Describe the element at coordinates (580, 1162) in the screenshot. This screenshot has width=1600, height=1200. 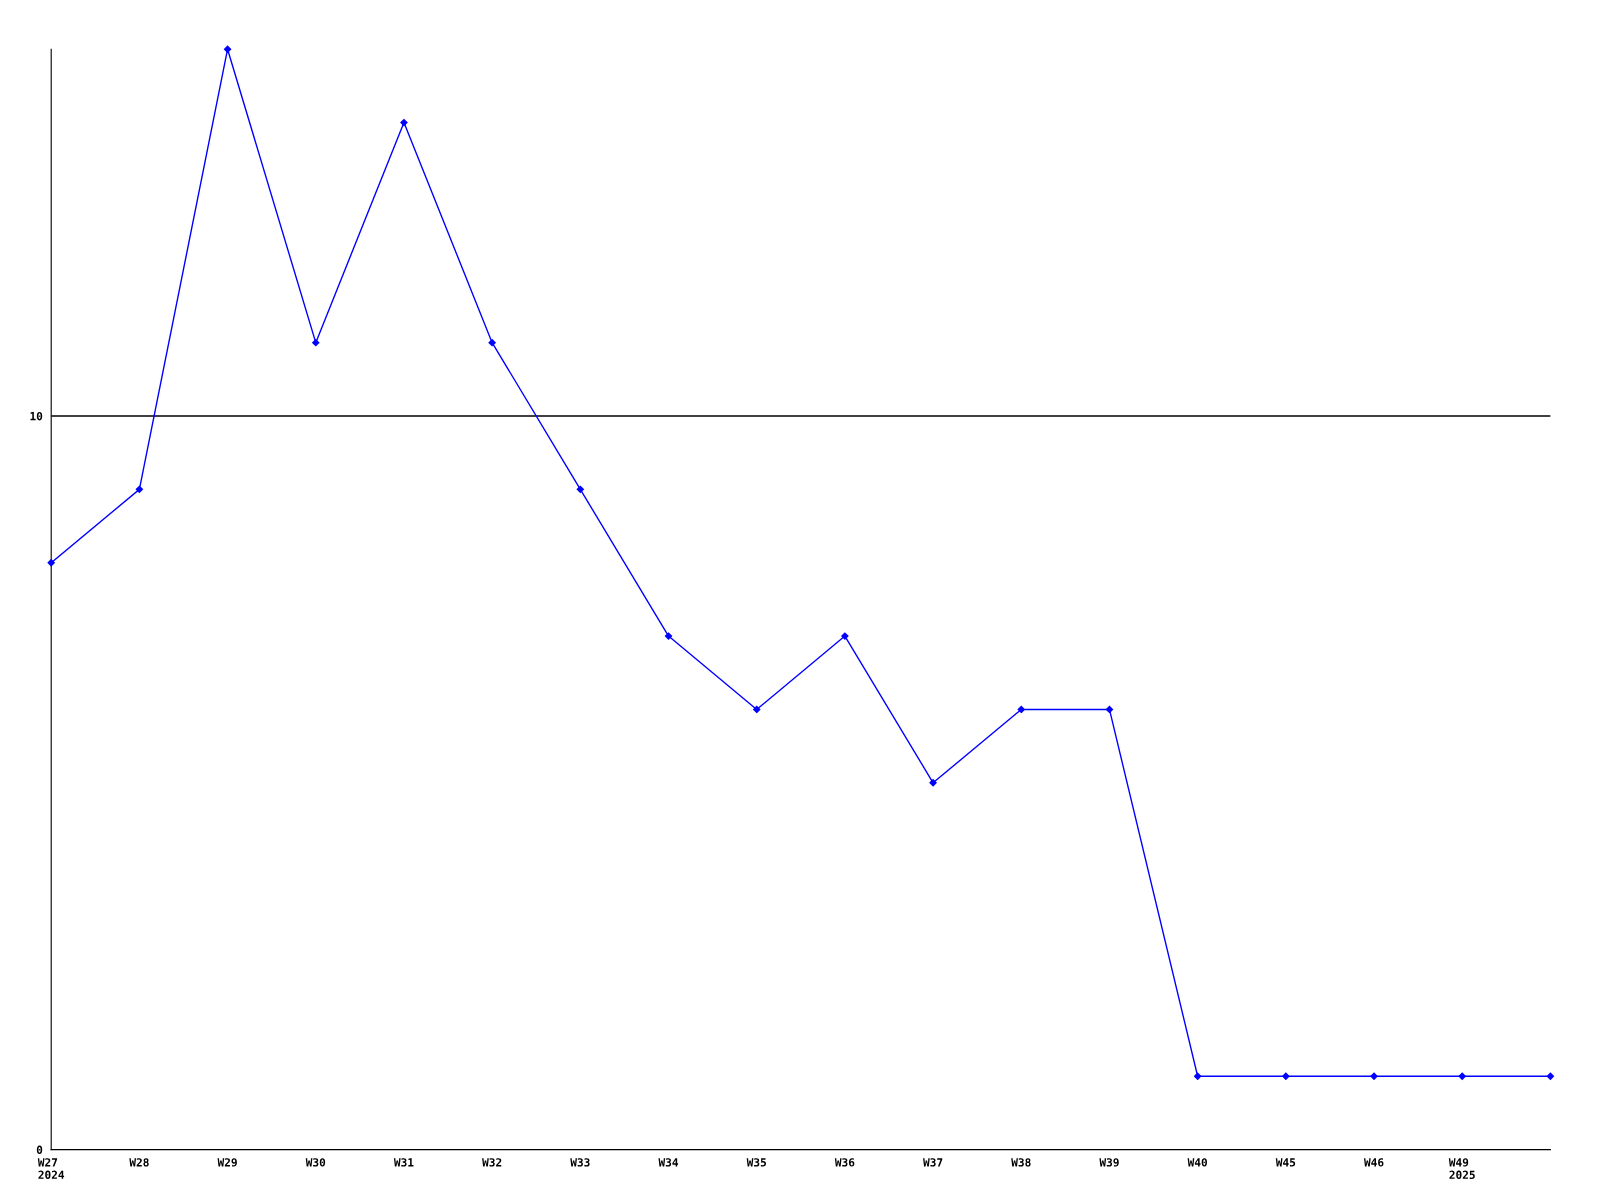
I see `x-tick-label: W33` at that location.